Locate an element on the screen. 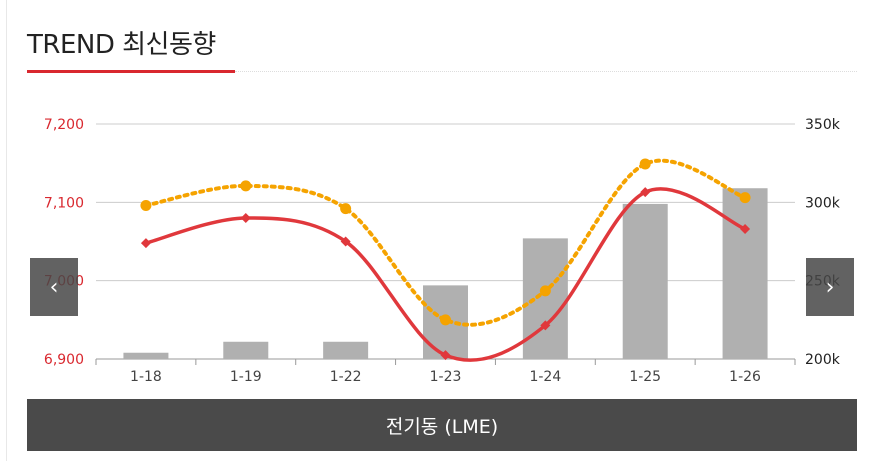 The image size is (872, 461). header: TREND 최신동향 is located at coordinates (121, 42).